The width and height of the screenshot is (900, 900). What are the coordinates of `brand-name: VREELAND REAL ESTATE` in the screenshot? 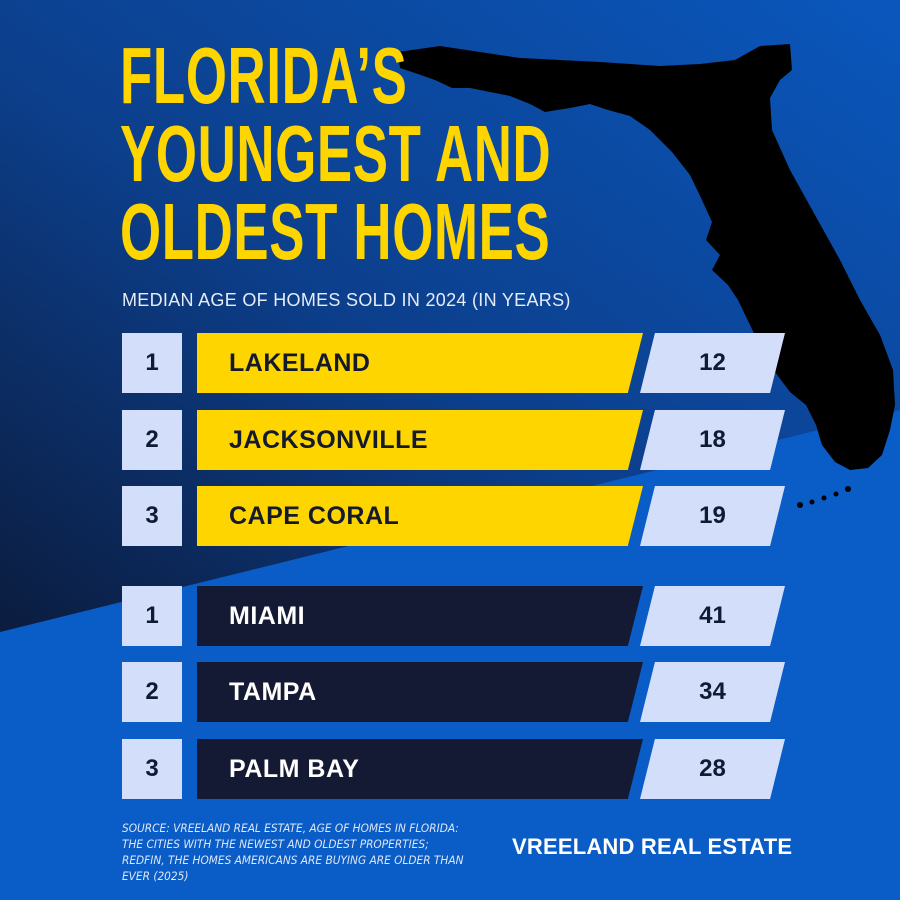 It's located at (652, 846).